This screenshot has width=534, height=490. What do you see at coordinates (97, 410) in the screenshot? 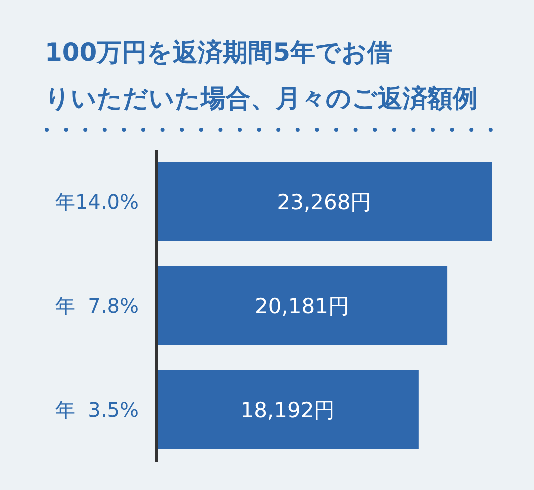
I see `y-tick-label: 年 3.5%` at bounding box center [97, 410].